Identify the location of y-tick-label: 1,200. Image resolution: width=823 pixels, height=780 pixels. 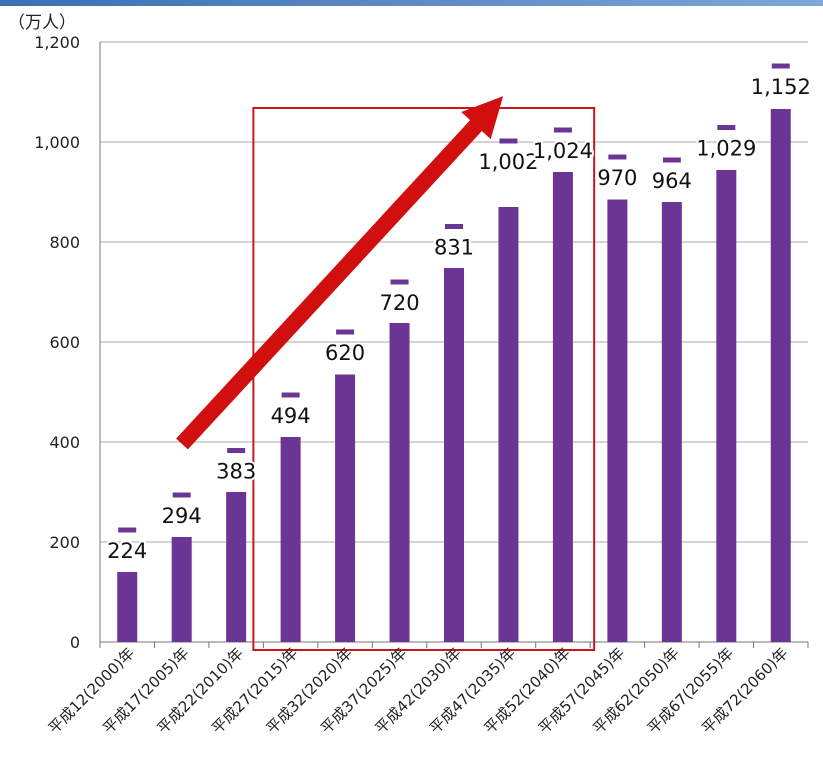
(57, 42).